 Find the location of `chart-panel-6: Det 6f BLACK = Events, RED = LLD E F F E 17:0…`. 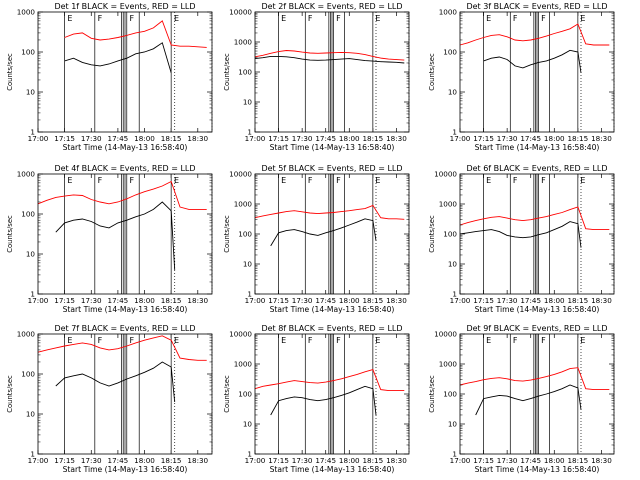

chart-panel-6: Det 6f BLACK = Events, RED = LLD E F F E 17:0… is located at coordinates (521, 239).